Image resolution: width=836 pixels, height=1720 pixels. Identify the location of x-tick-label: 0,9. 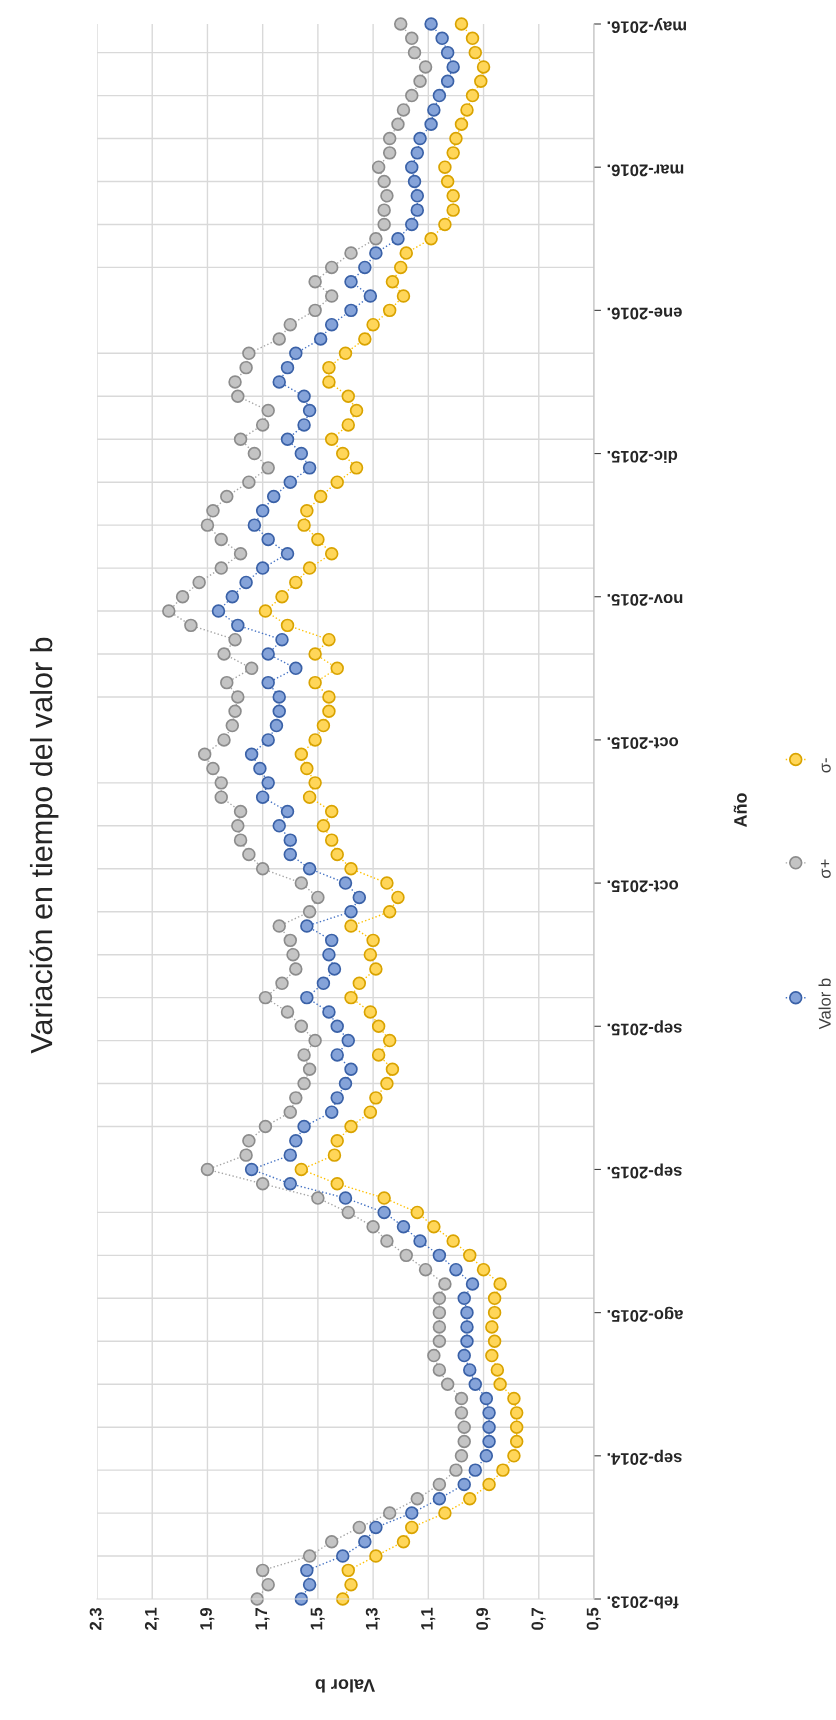
(483, 1618).